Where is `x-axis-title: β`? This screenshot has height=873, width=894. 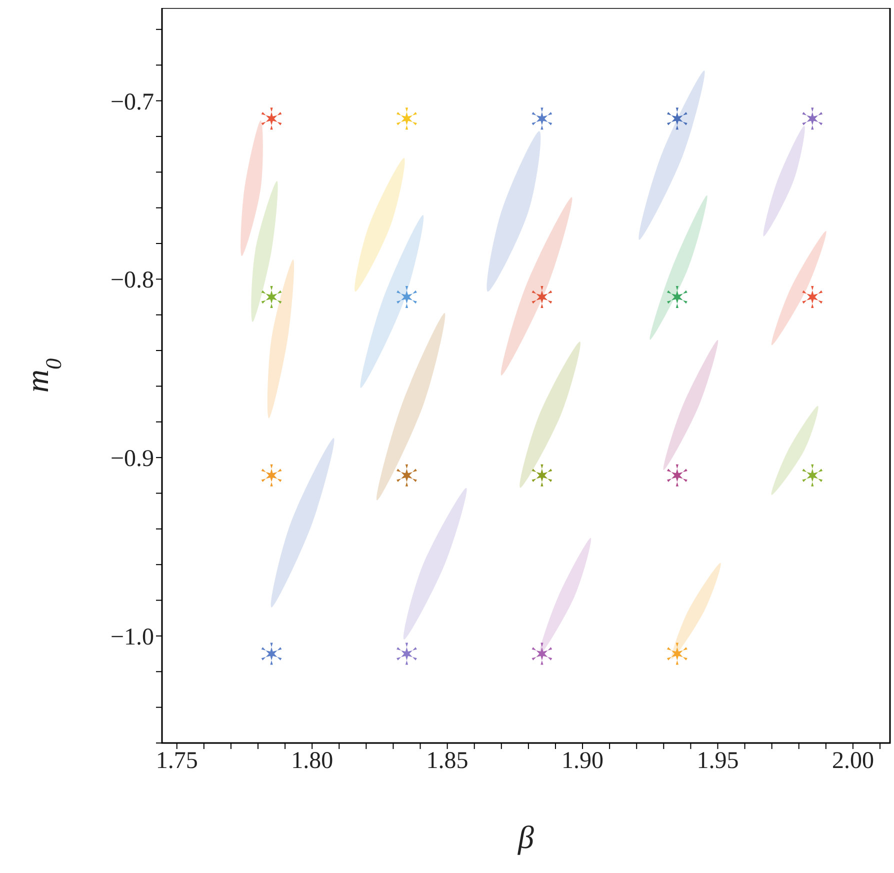 x-axis-title: β is located at coordinates (525, 837).